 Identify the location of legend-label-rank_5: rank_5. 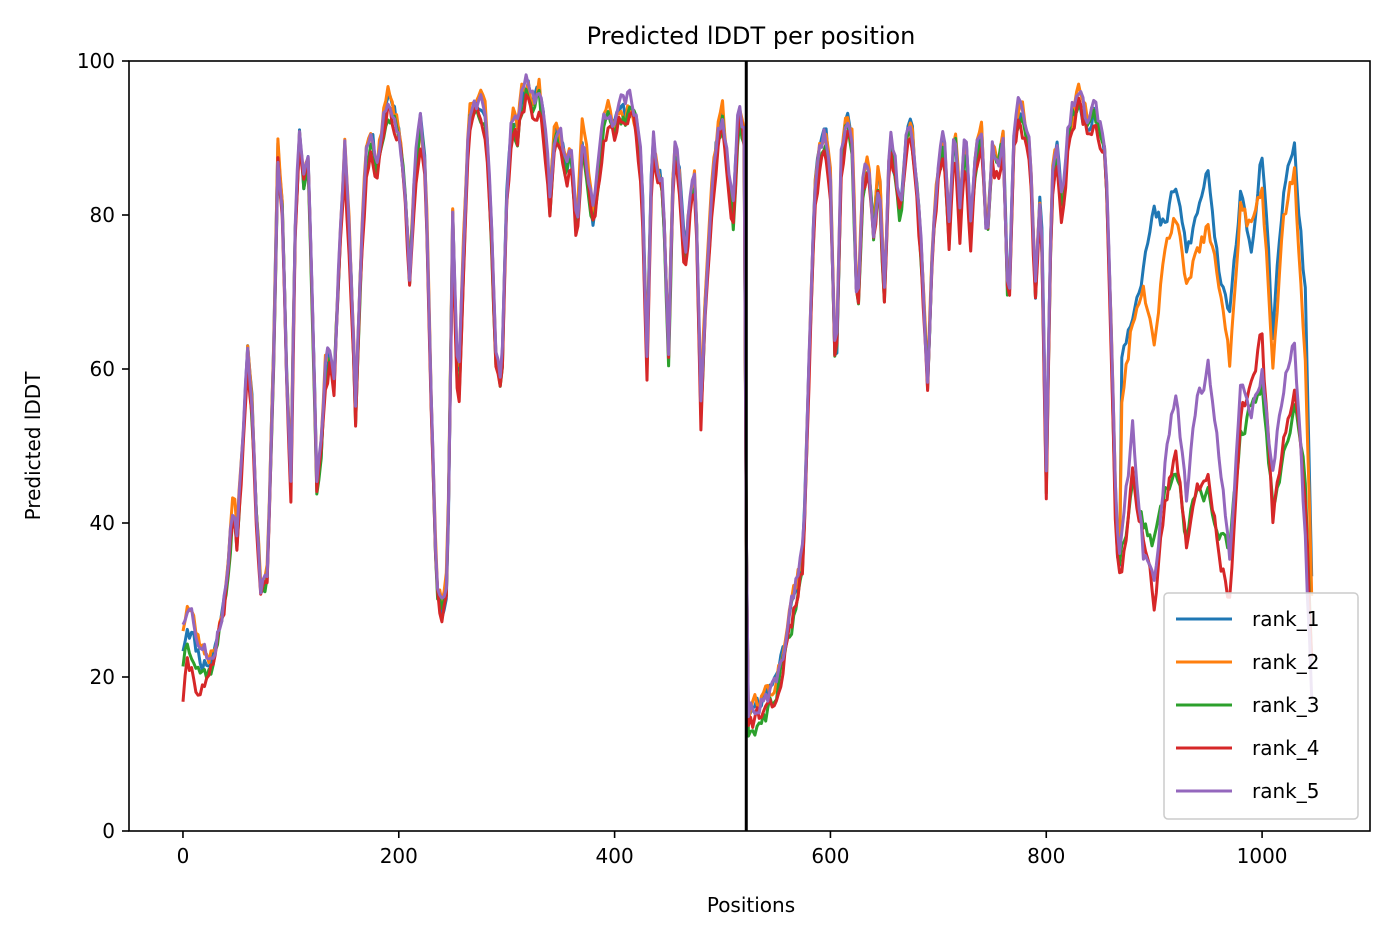
(1285, 791).